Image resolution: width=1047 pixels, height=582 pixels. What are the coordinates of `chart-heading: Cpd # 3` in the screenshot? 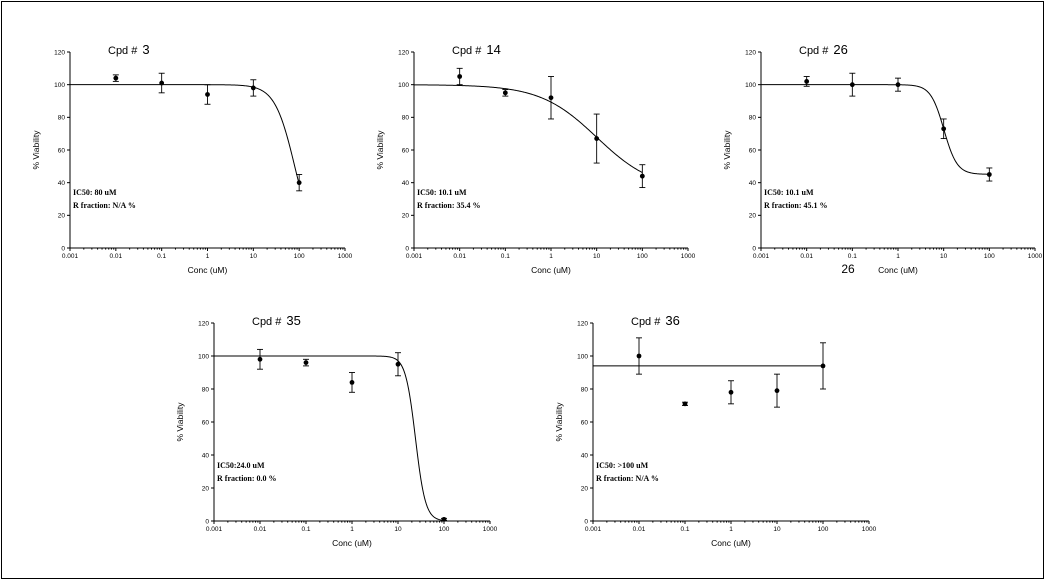 It's located at (129, 49).